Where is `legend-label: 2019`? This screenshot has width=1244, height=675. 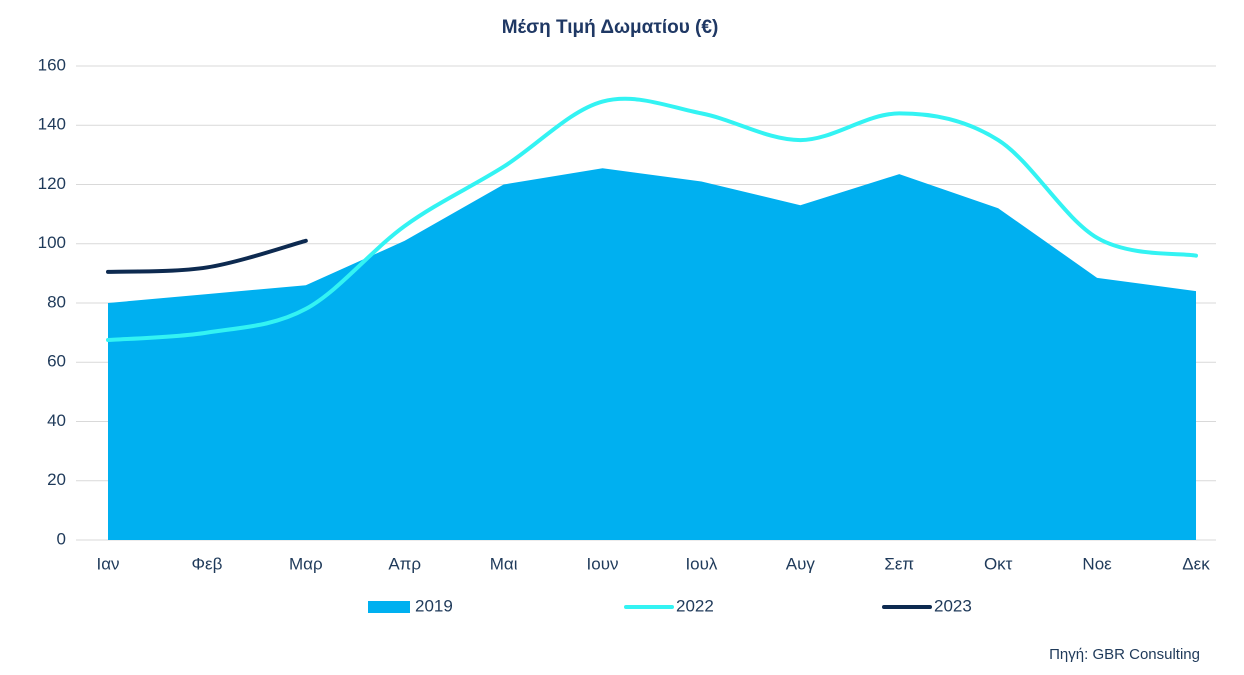 legend-label: 2019 is located at coordinates (434, 605).